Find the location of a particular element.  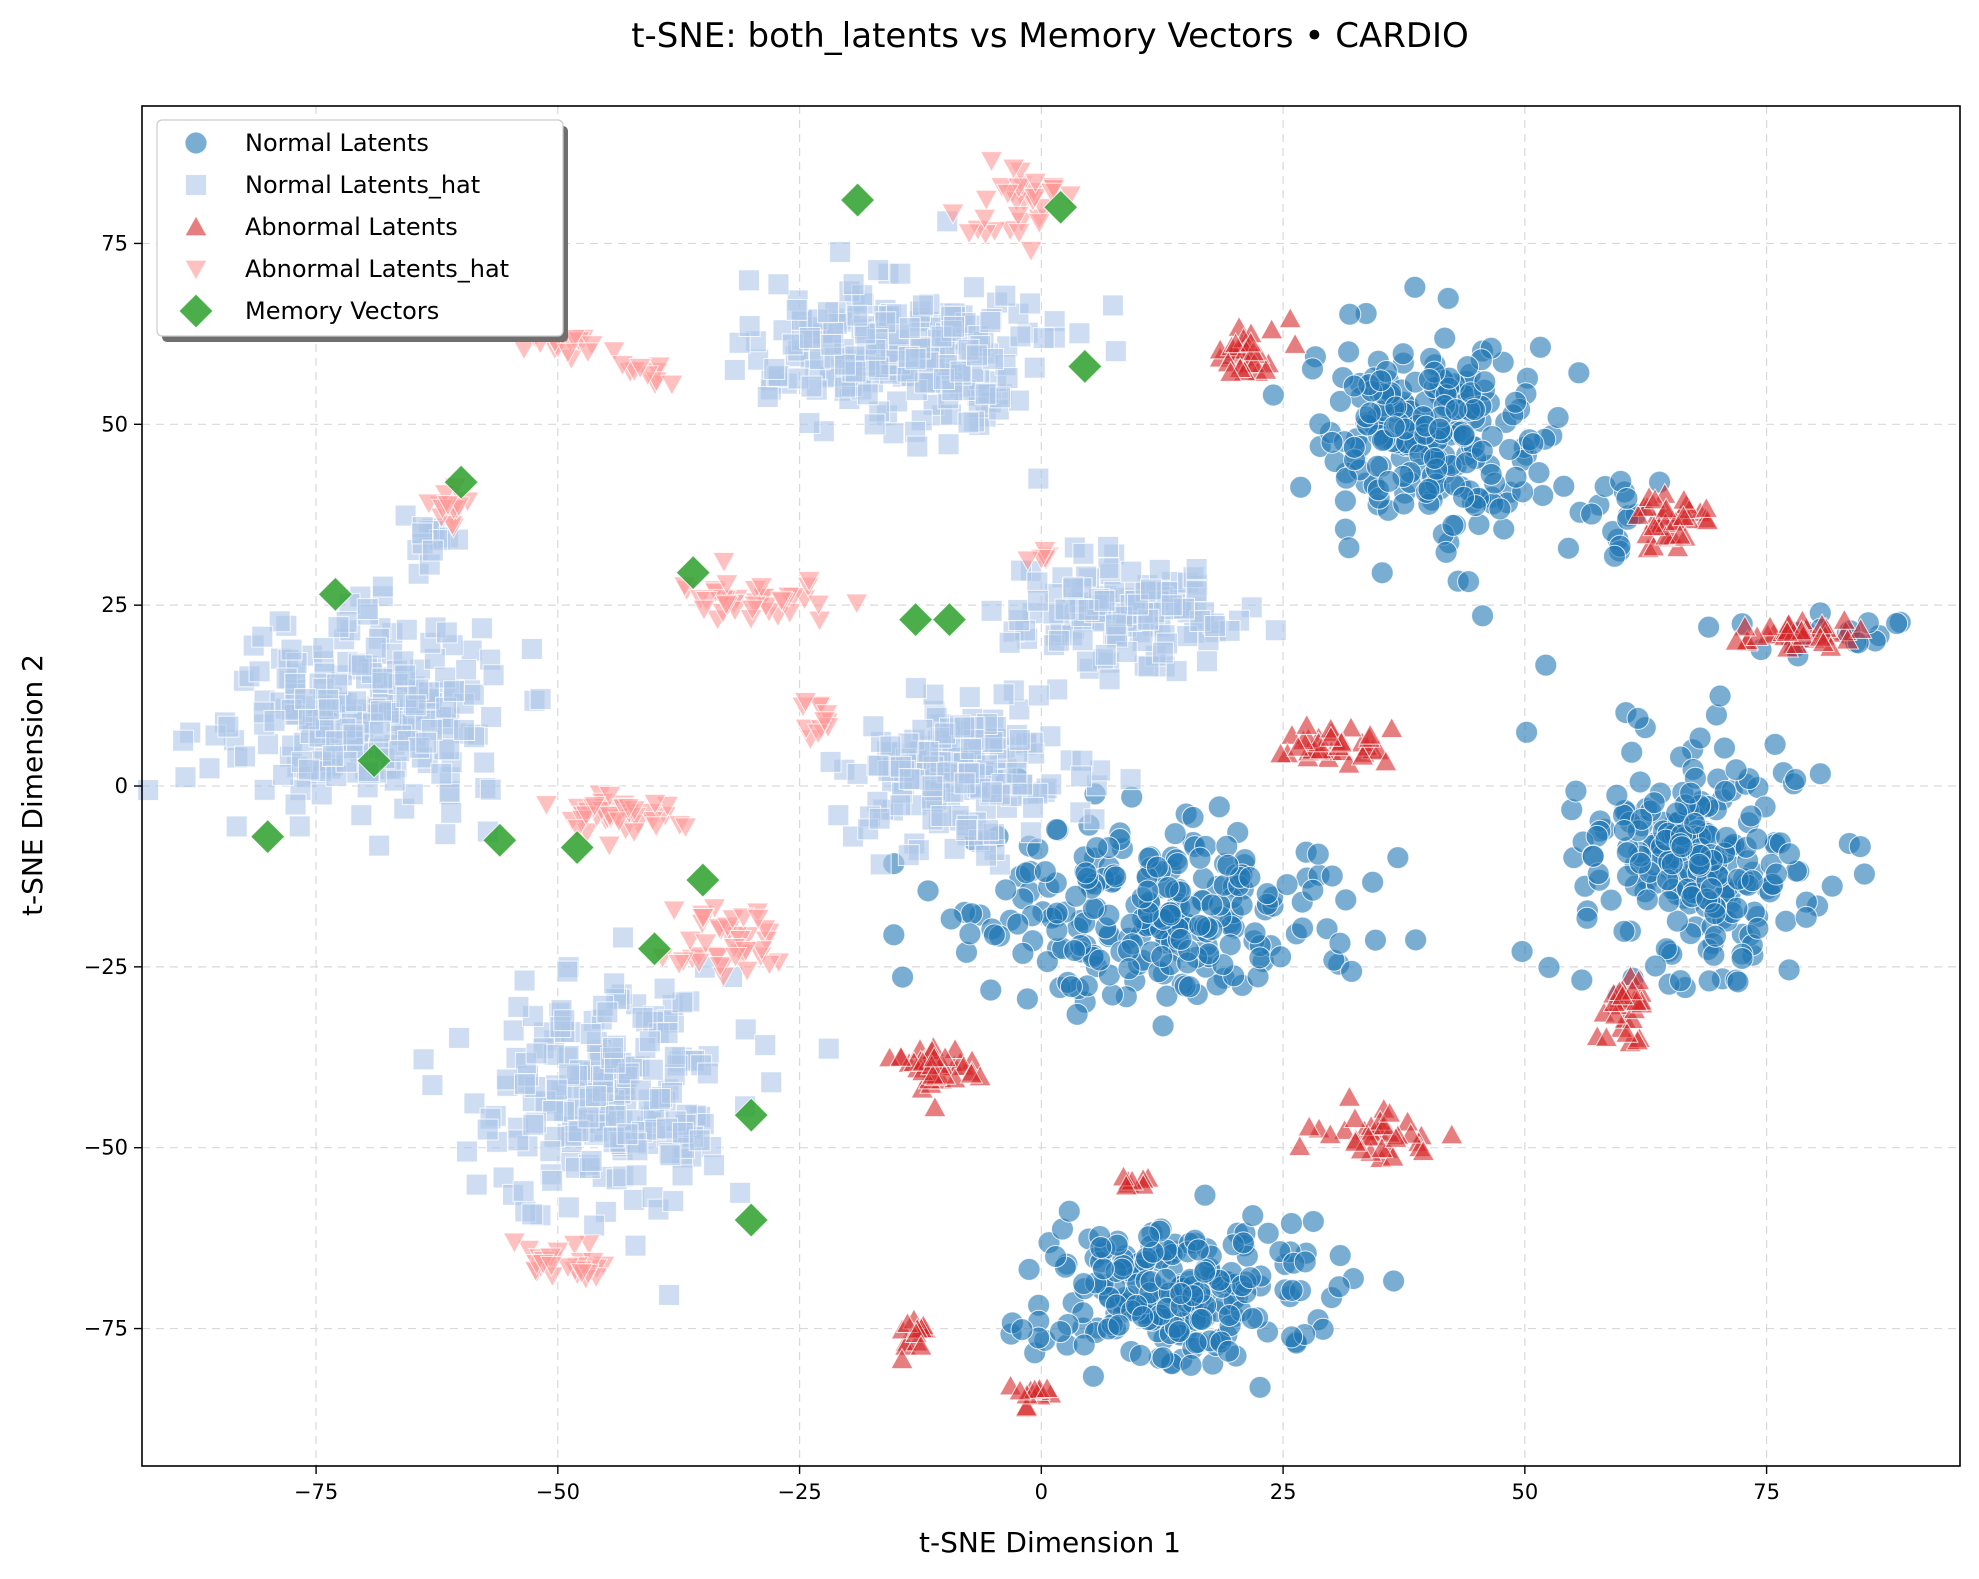

y-tick-label: −25 is located at coordinates (106, 967).